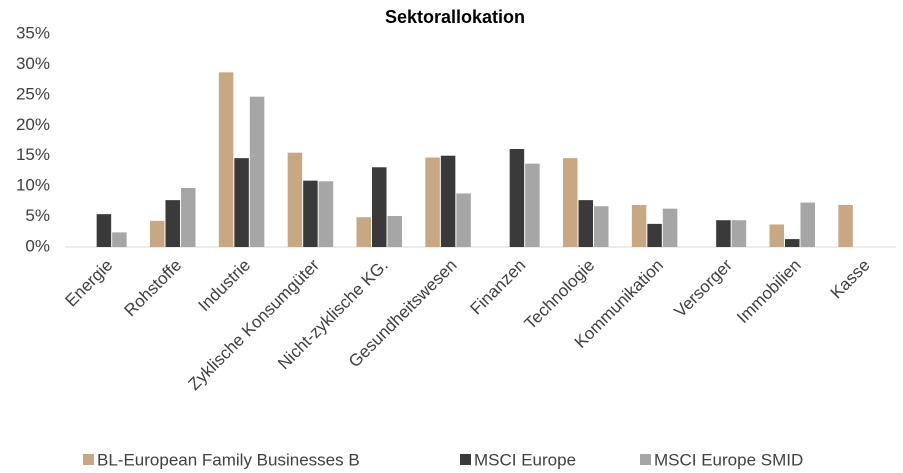  Describe the element at coordinates (225, 286) in the screenshot. I see `x-tick-label: Industrie` at that location.